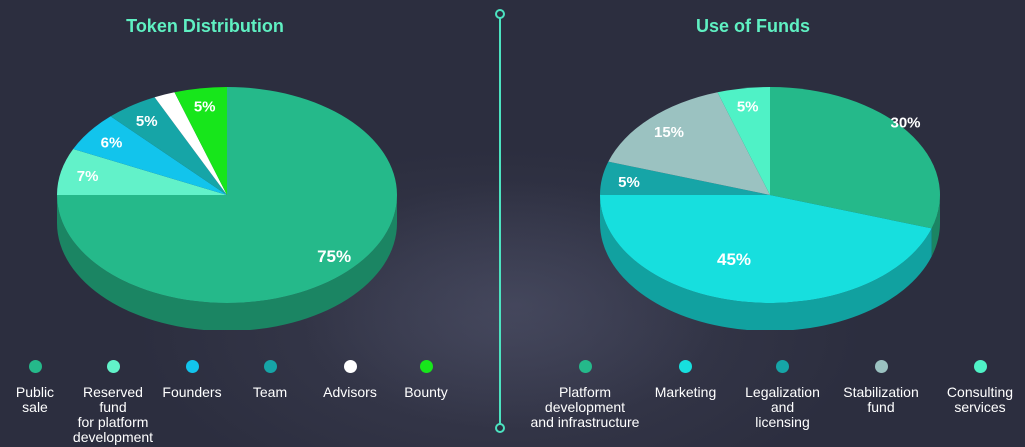 This screenshot has width=1025, height=447. Describe the element at coordinates (35, 399) in the screenshot. I see `legend-label: Public sale` at that location.